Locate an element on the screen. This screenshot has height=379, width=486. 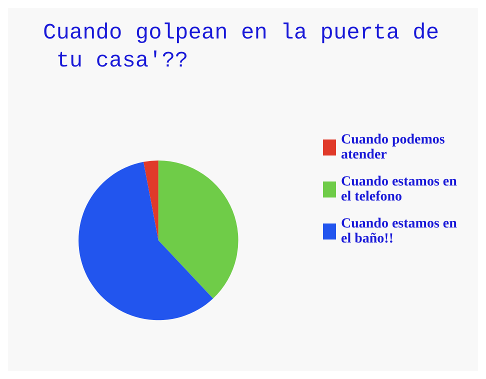
chart-title: Cuando golpean en la puerta de tu casa'?? is located at coordinates (241, 47).